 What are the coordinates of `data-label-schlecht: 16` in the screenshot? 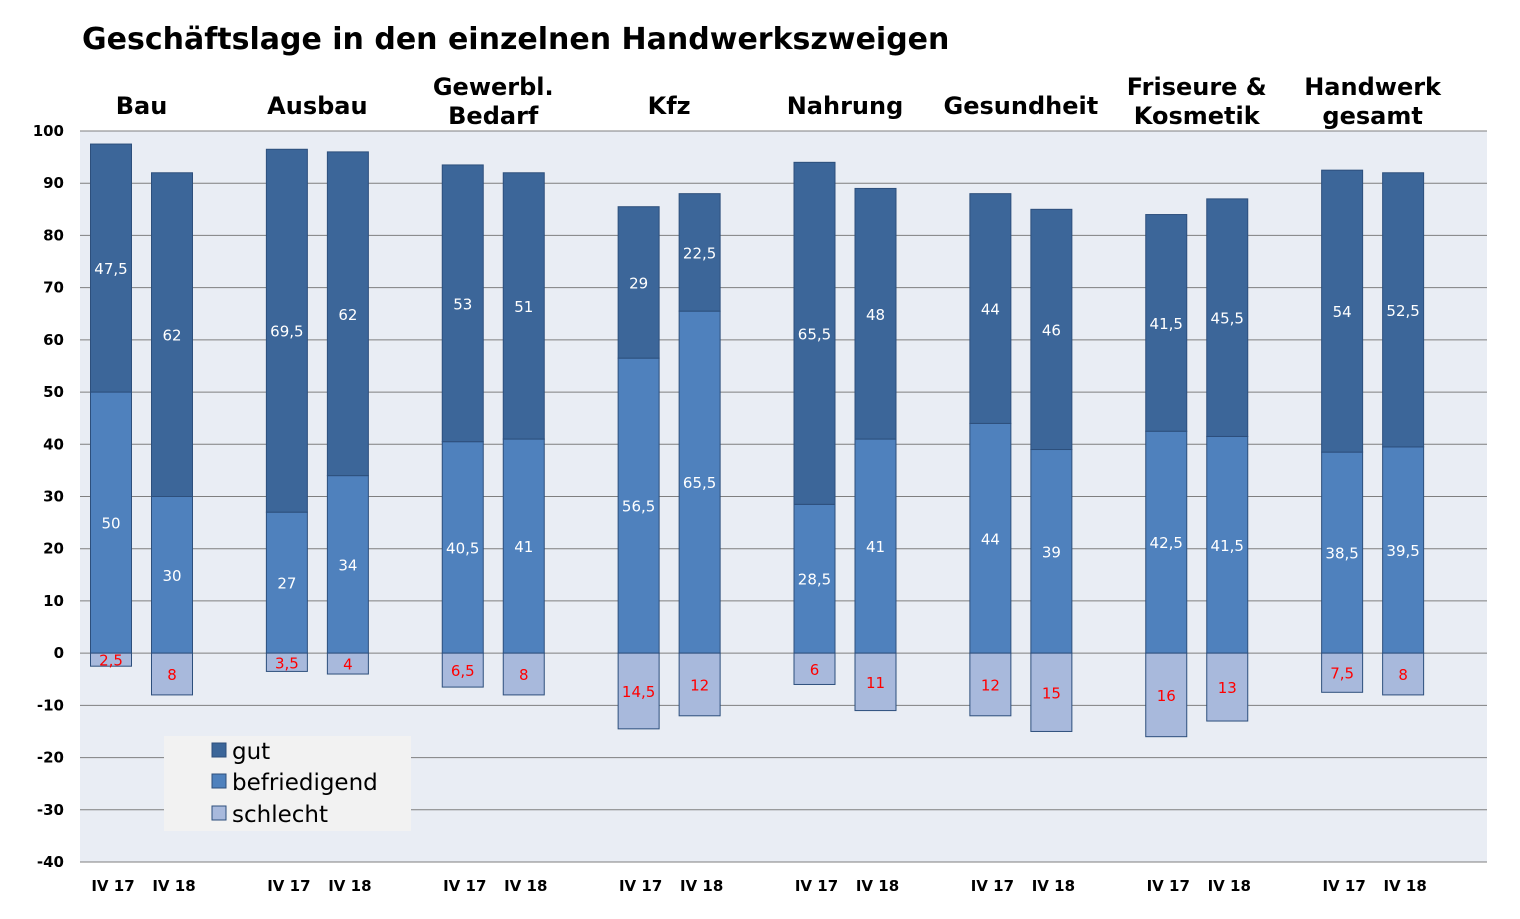 It's located at (1166, 696).